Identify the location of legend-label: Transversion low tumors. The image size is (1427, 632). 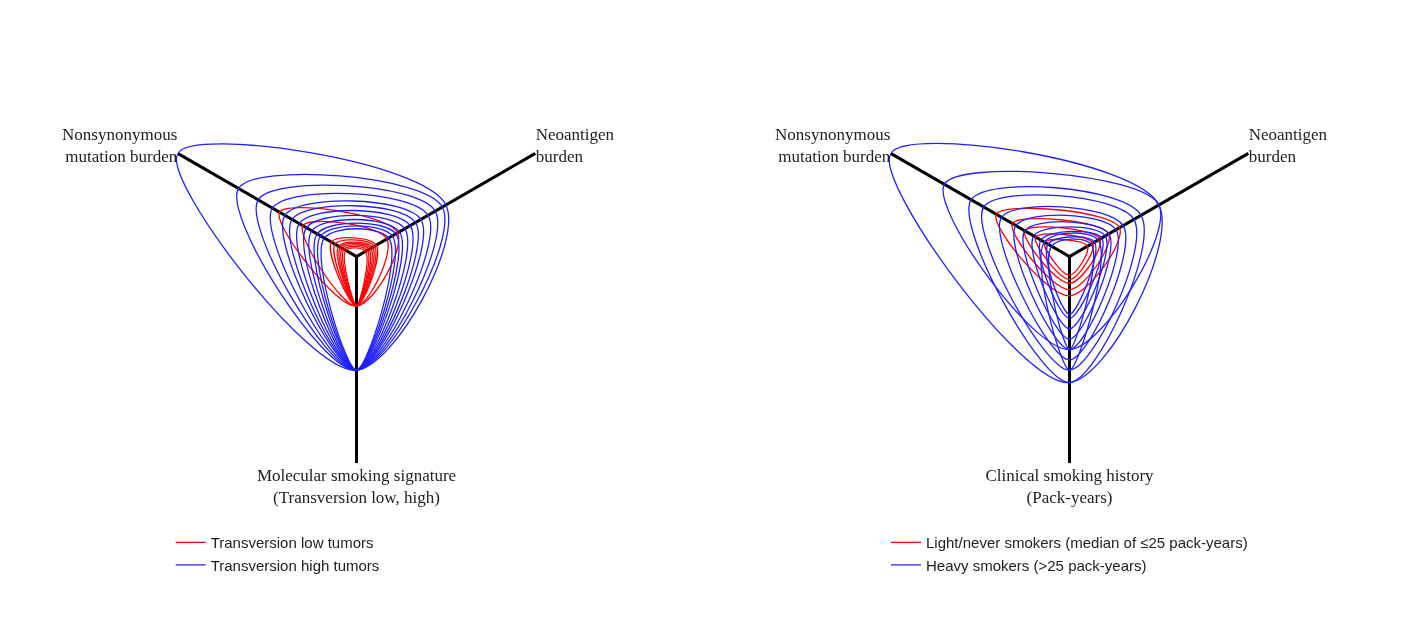
(292, 543).